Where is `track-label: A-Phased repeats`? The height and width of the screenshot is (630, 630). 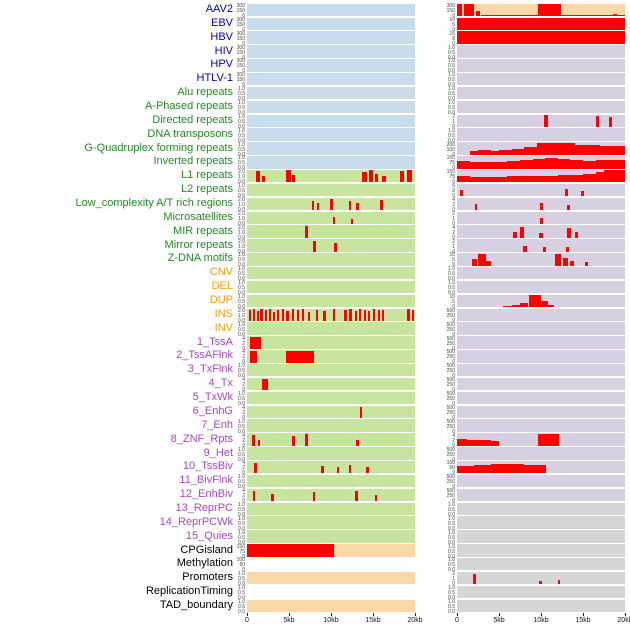
track-label: A-Phased repeats is located at coordinates (188, 106).